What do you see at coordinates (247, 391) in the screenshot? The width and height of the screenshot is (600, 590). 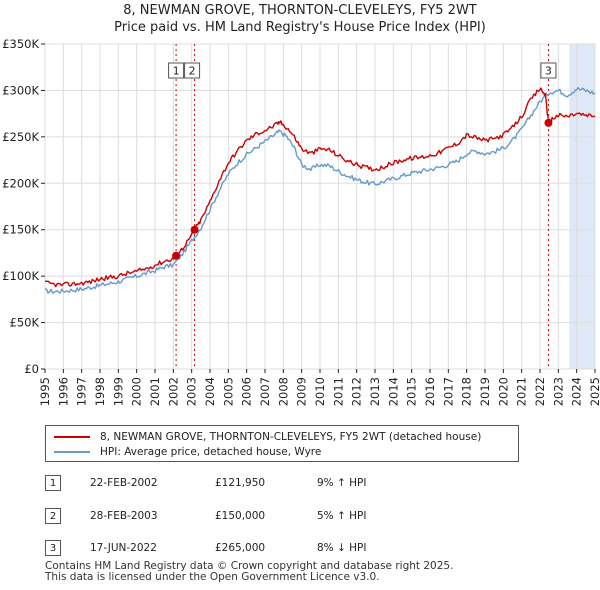 I see `x-tick-label: 2006` at bounding box center [247, 391].